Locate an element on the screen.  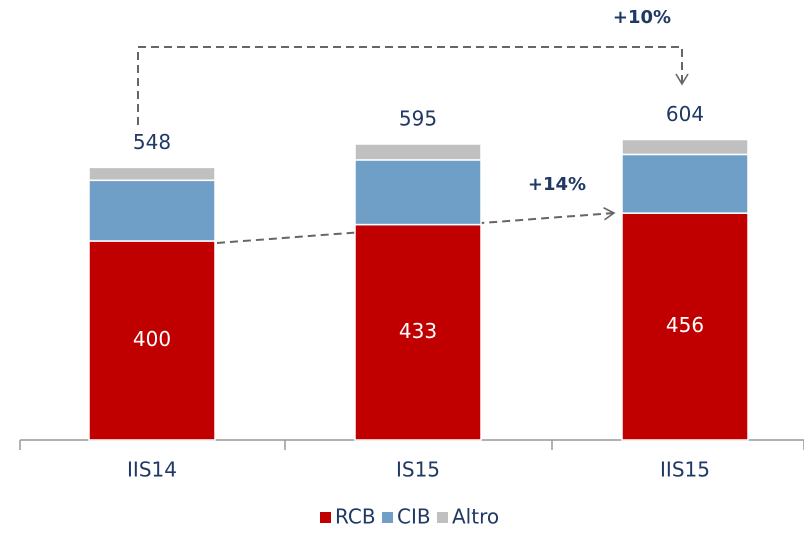
value-label: 400 is located at coordinates (152, 339).